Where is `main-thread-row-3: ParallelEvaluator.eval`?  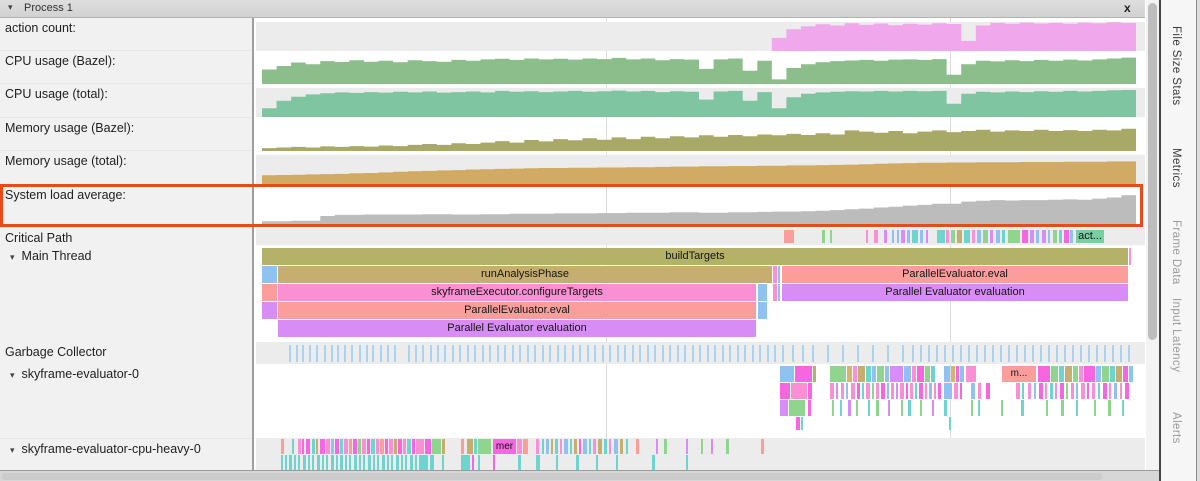 main-thread-row-3: ParallelEvaluator.eval is located at coordinates (700, 310).